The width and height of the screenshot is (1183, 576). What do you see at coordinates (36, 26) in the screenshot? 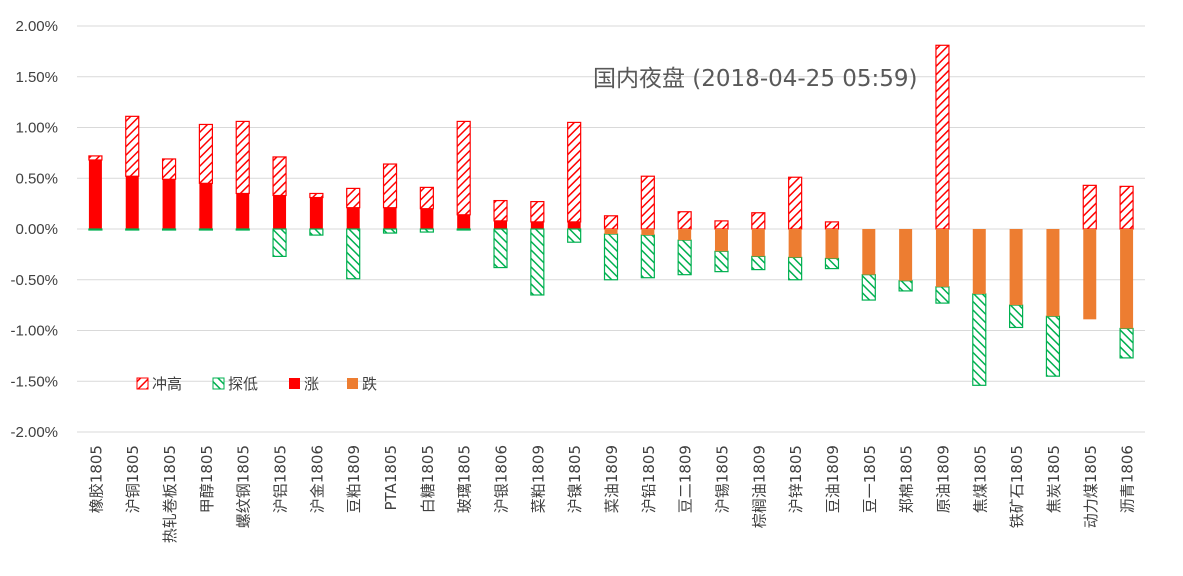
I see `y-tick-label: 2.00%` at bounding box center [36, 26].